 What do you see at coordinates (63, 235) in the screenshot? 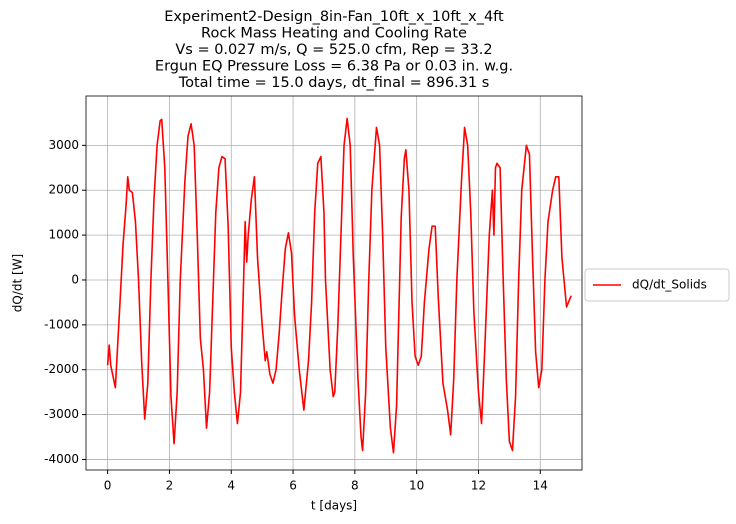
I see `y-tick-label: 1000` at bounding box center [63, 235].